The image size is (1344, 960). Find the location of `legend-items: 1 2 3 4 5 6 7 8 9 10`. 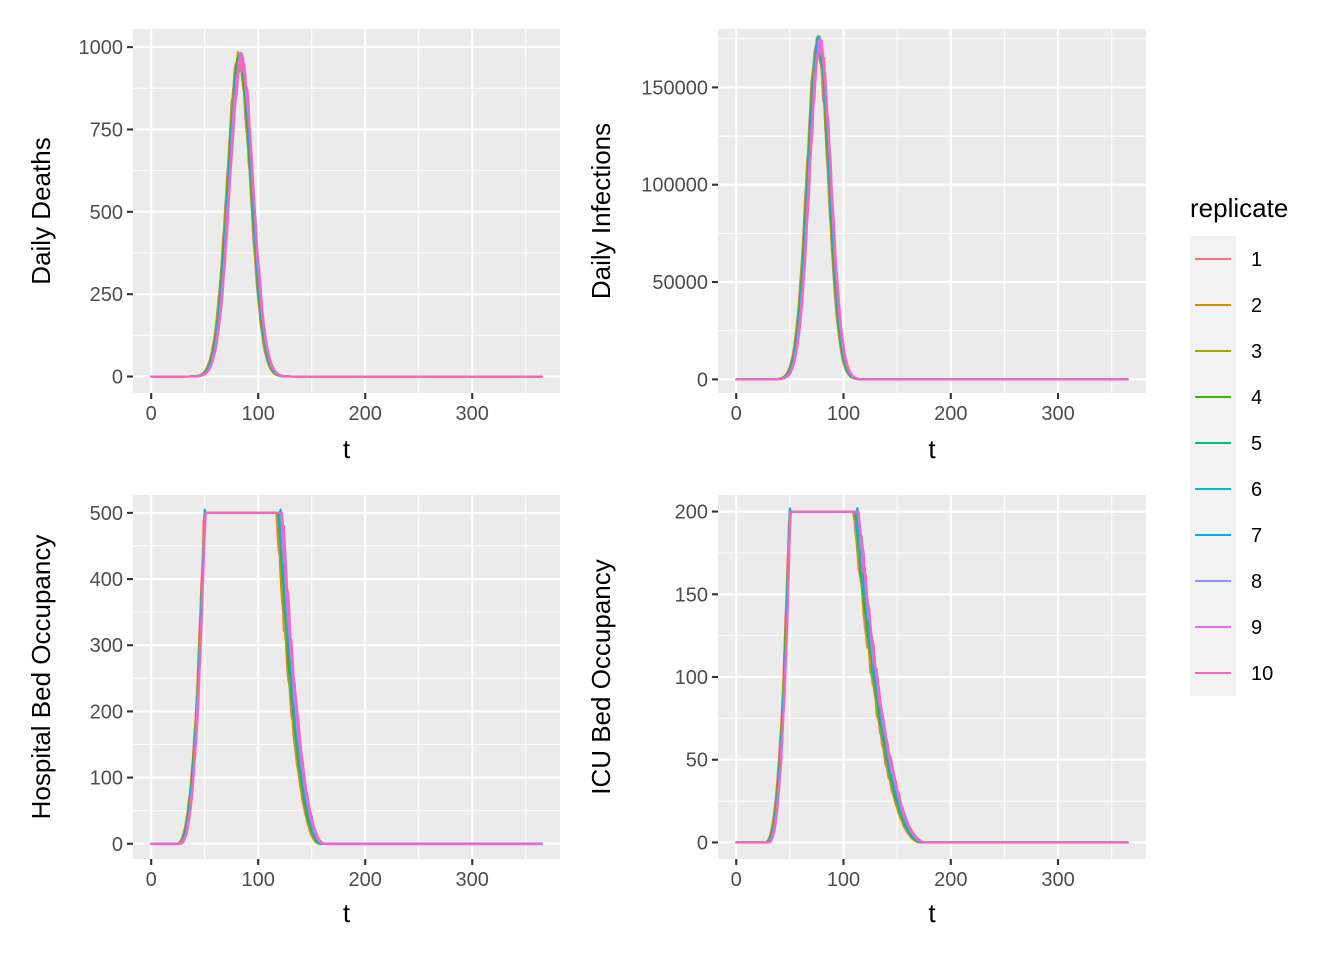

legend-items: 1 2 3 4 5 6 7 8 9 10 is located at coordinates (1231, 466).